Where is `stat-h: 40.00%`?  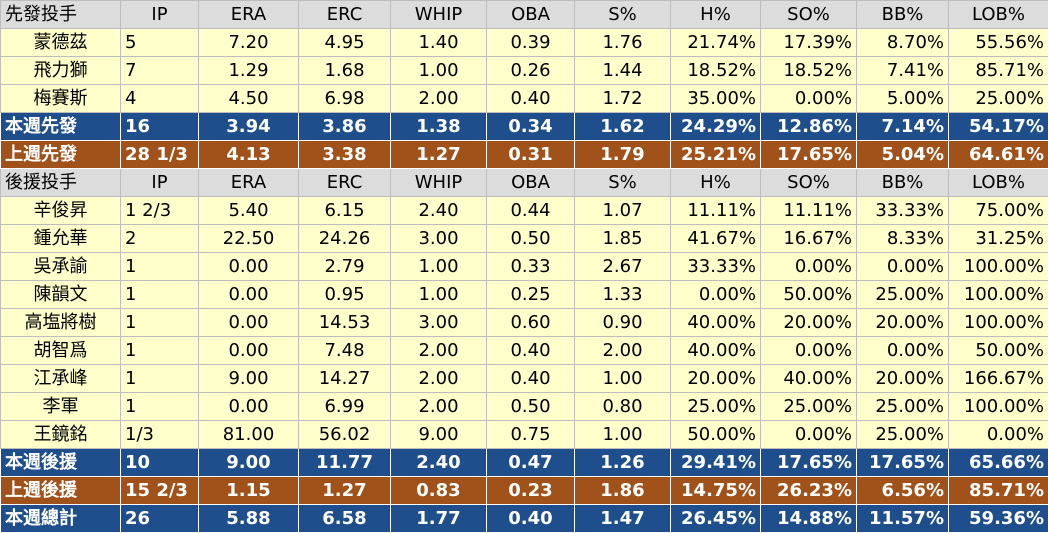 stat-h: 40.00% is located at coordinates (716, 351).